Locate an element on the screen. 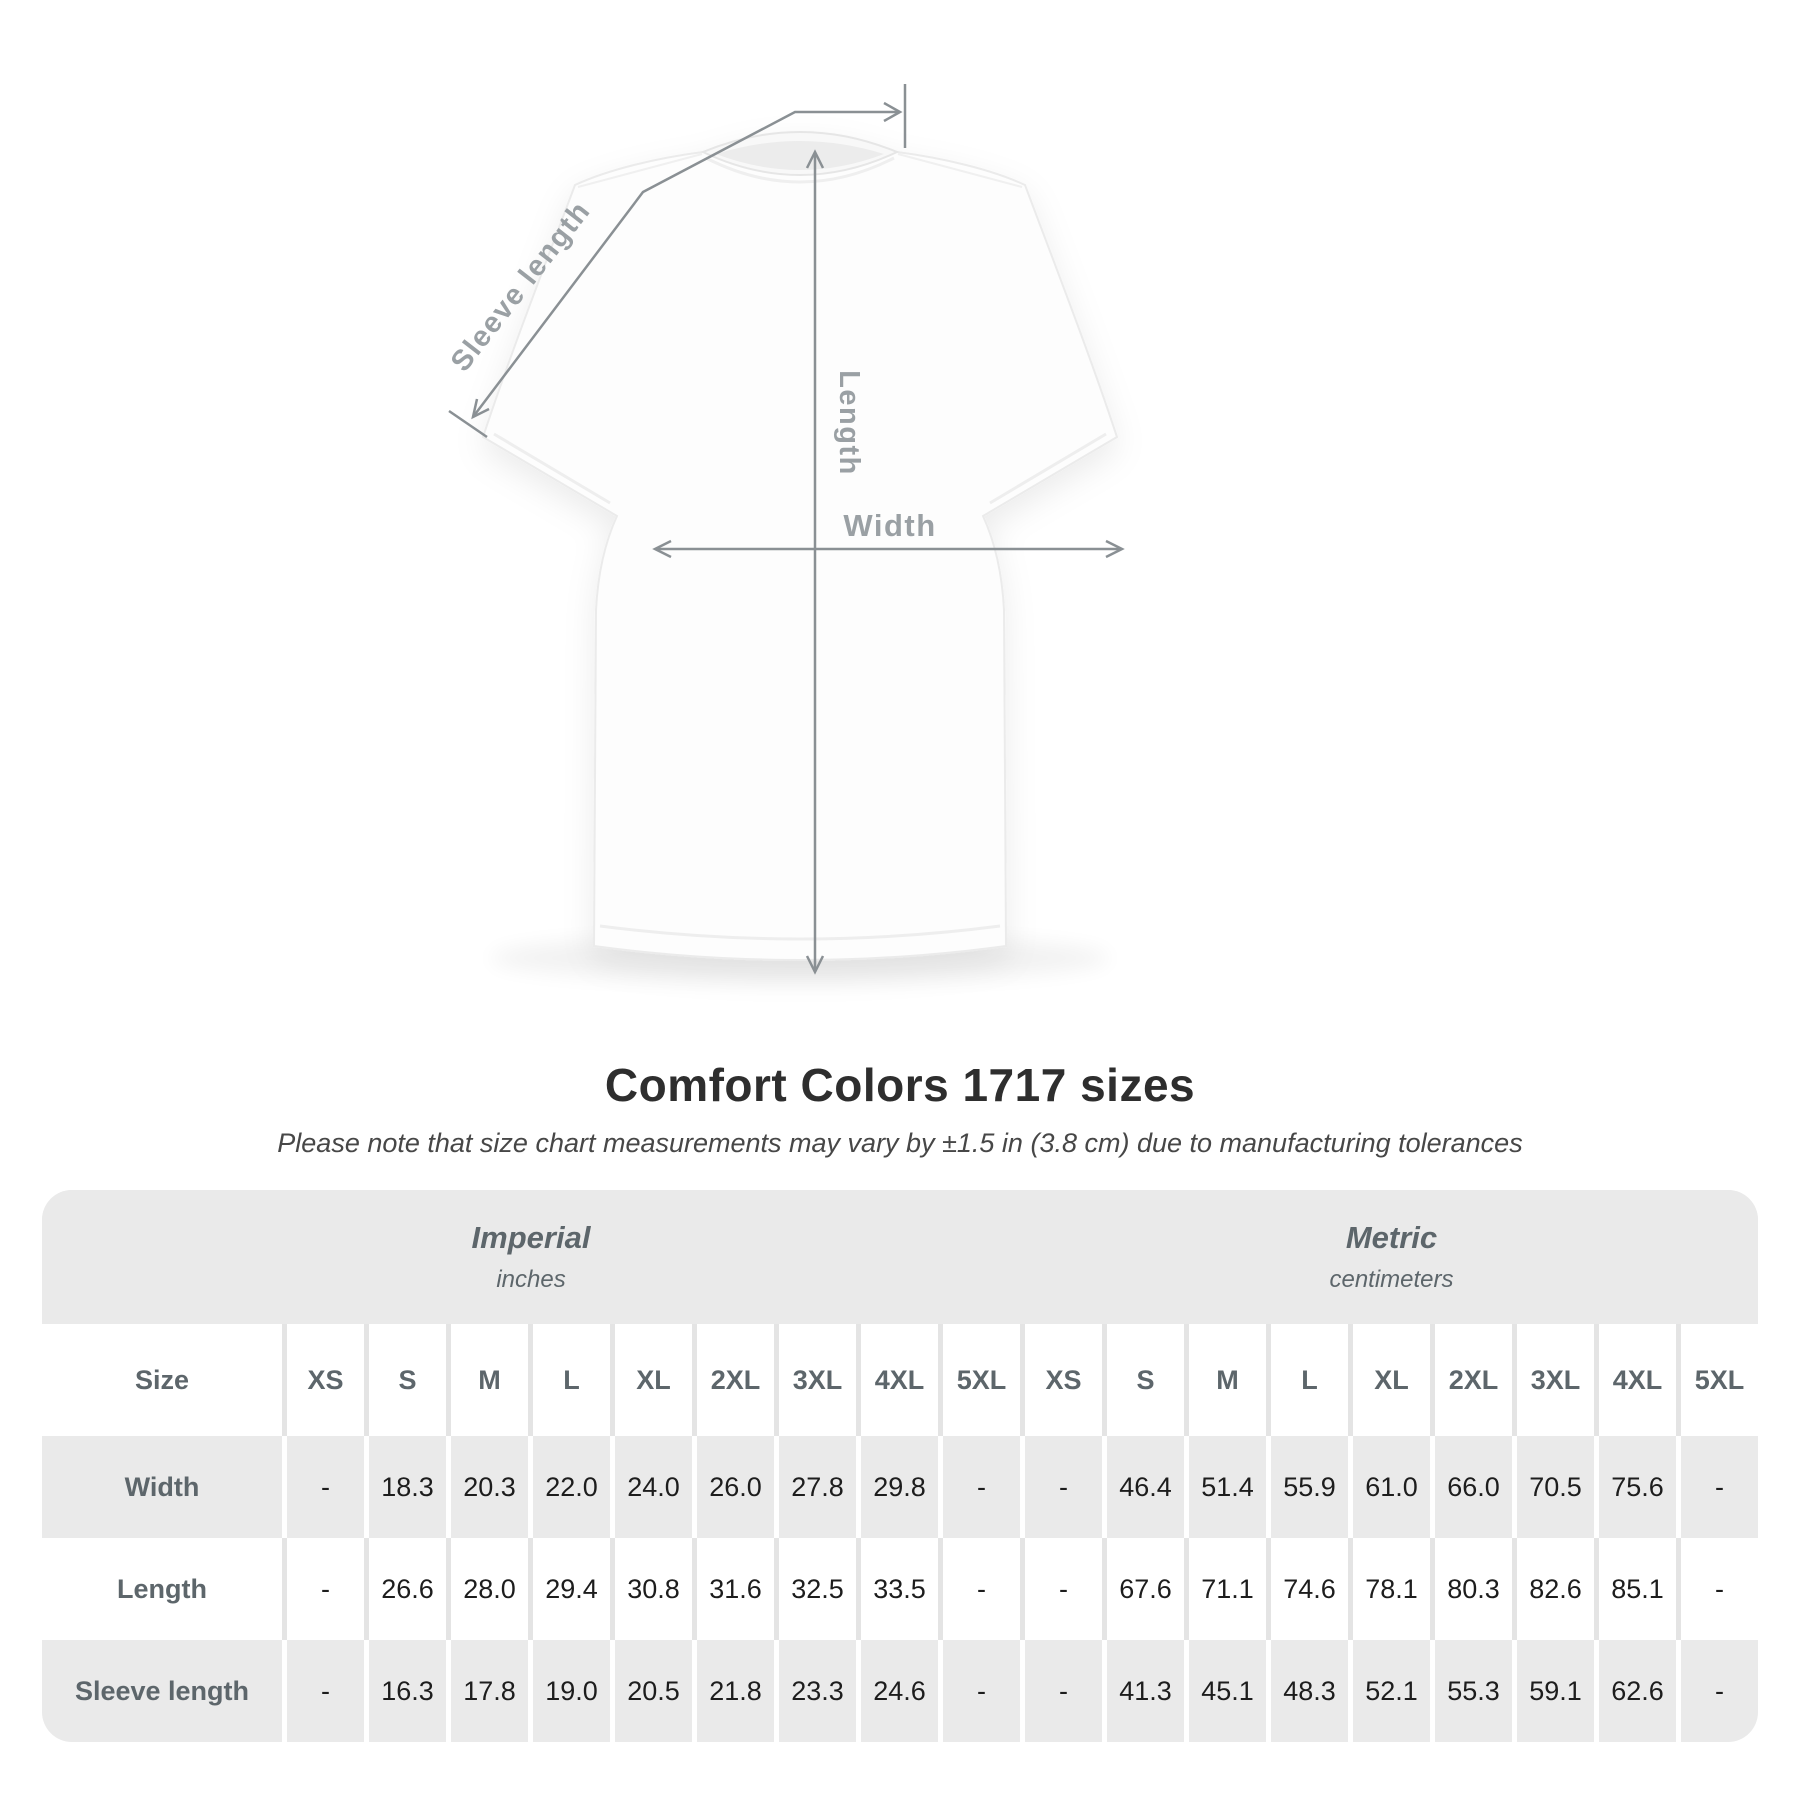 This screenshot has height=1800, width=1800. size-value-cell: 71.1 is located at coordinates (1227, 1589).